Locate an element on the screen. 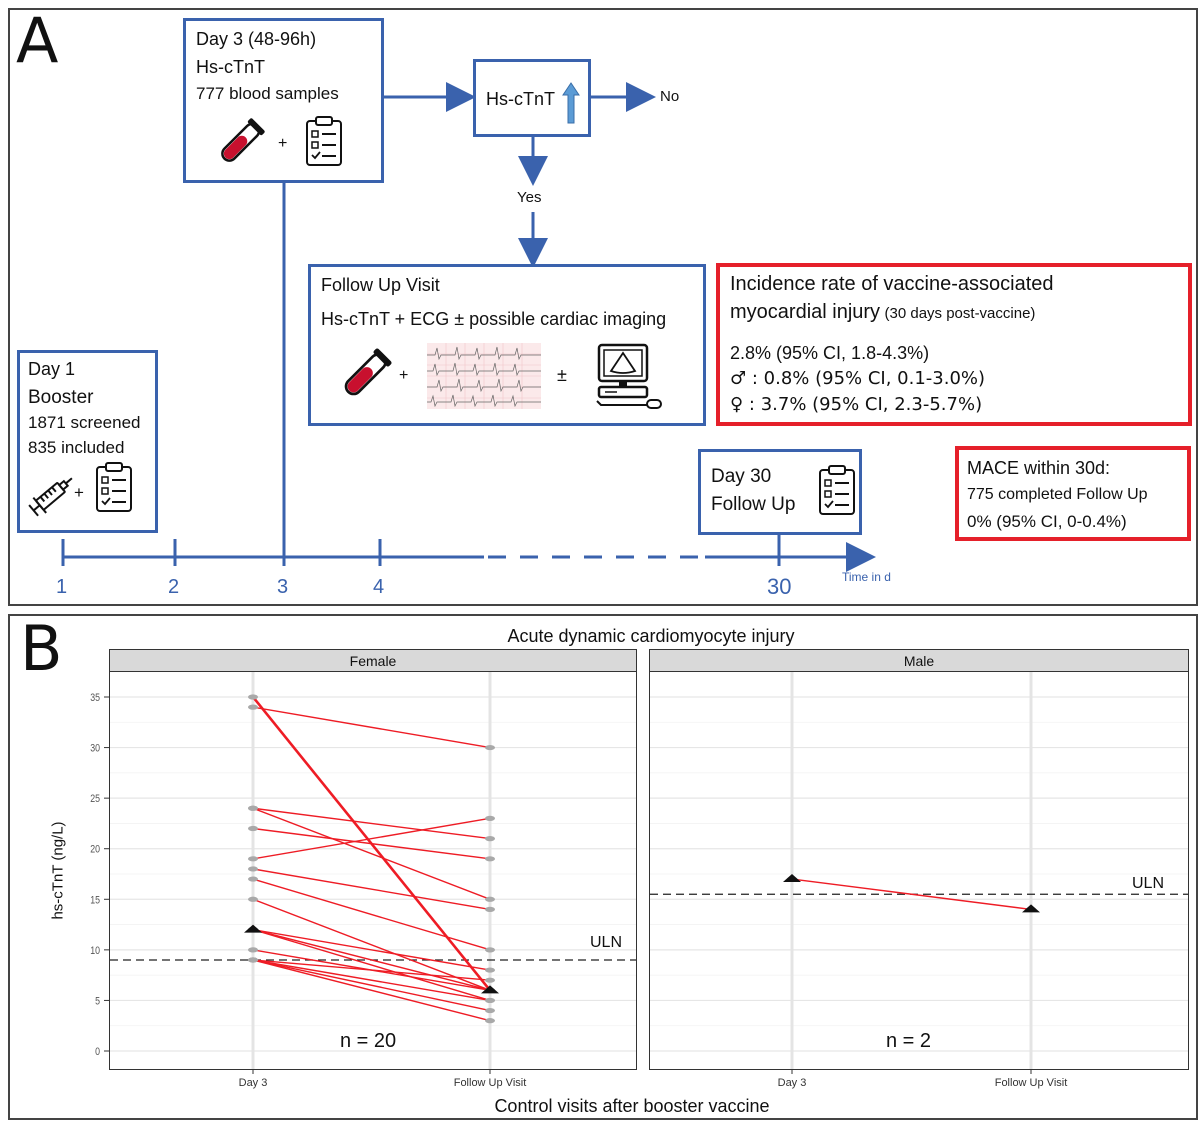 The height and width of the screenshot is (1122, 1202). incidence-title2-row: myocardial injury (30 days post-vaccine) is located at coordinates (882, 312).